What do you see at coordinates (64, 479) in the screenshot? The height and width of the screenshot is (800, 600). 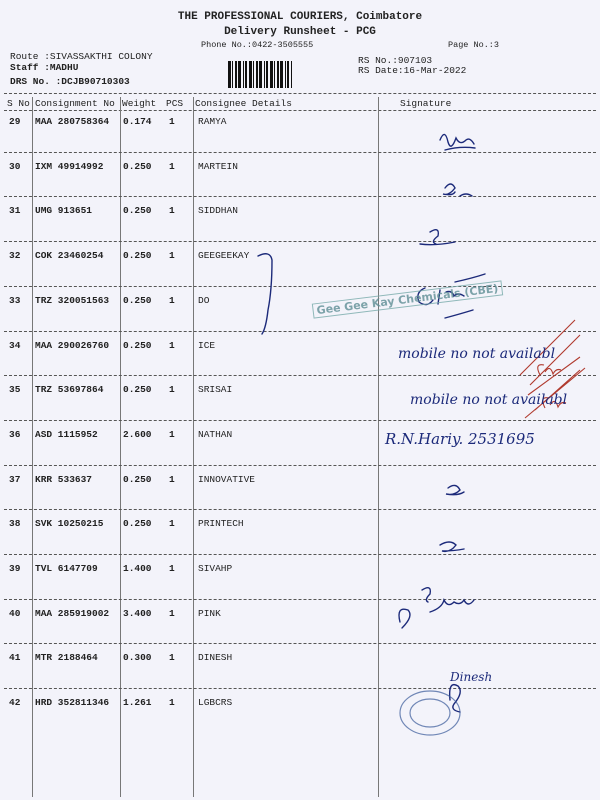 I see `row-consignment-no: KRR 533637` at bounding box center [64, 479].